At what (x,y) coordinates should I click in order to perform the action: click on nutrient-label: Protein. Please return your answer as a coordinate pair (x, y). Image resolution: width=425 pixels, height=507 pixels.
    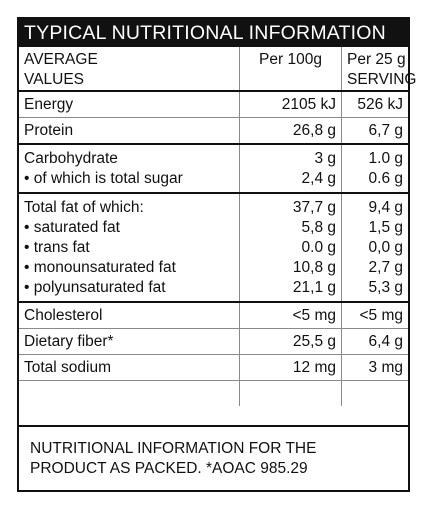
    Looking at the image, I should click on (129, 130).